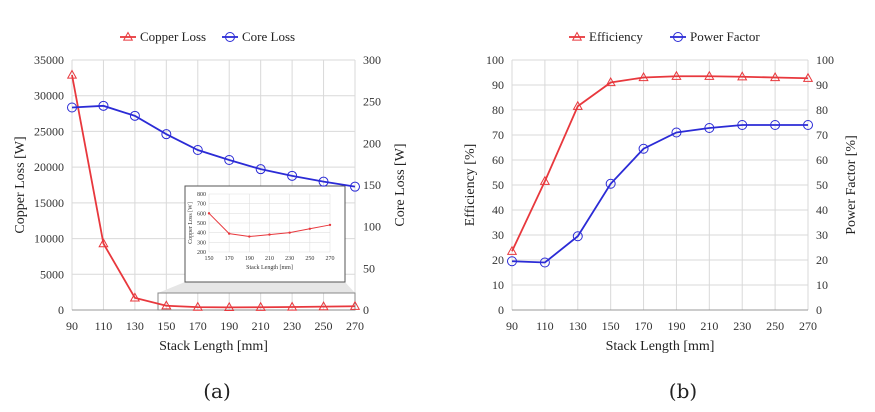 This screenshot has width=875, height=412. I want to click on inset-y-tick-label: 700, so click(201, 205).